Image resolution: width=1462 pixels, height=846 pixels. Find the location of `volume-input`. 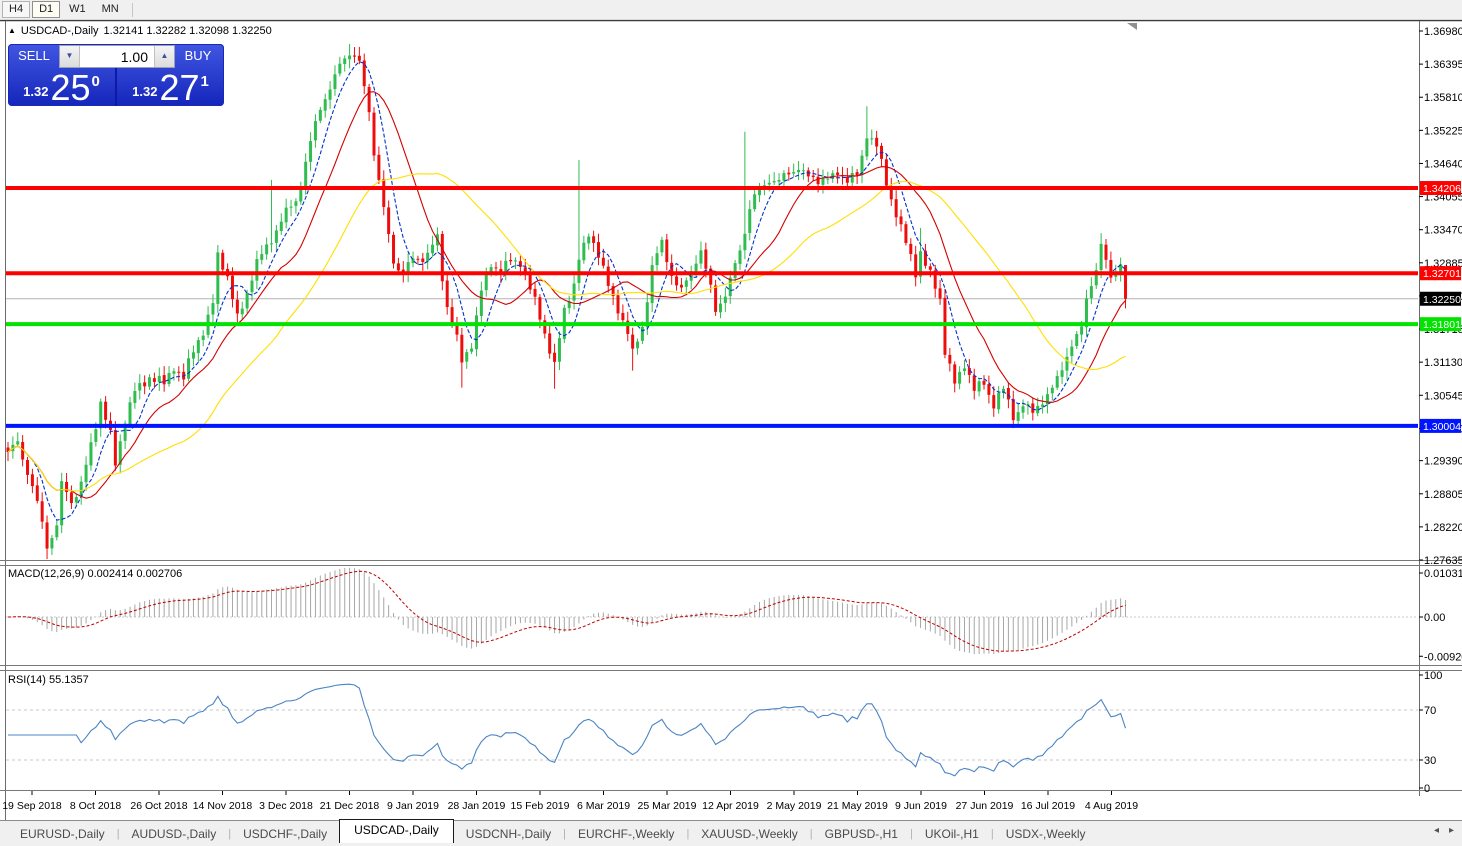

volume-input is located at coordinates (117, 56).